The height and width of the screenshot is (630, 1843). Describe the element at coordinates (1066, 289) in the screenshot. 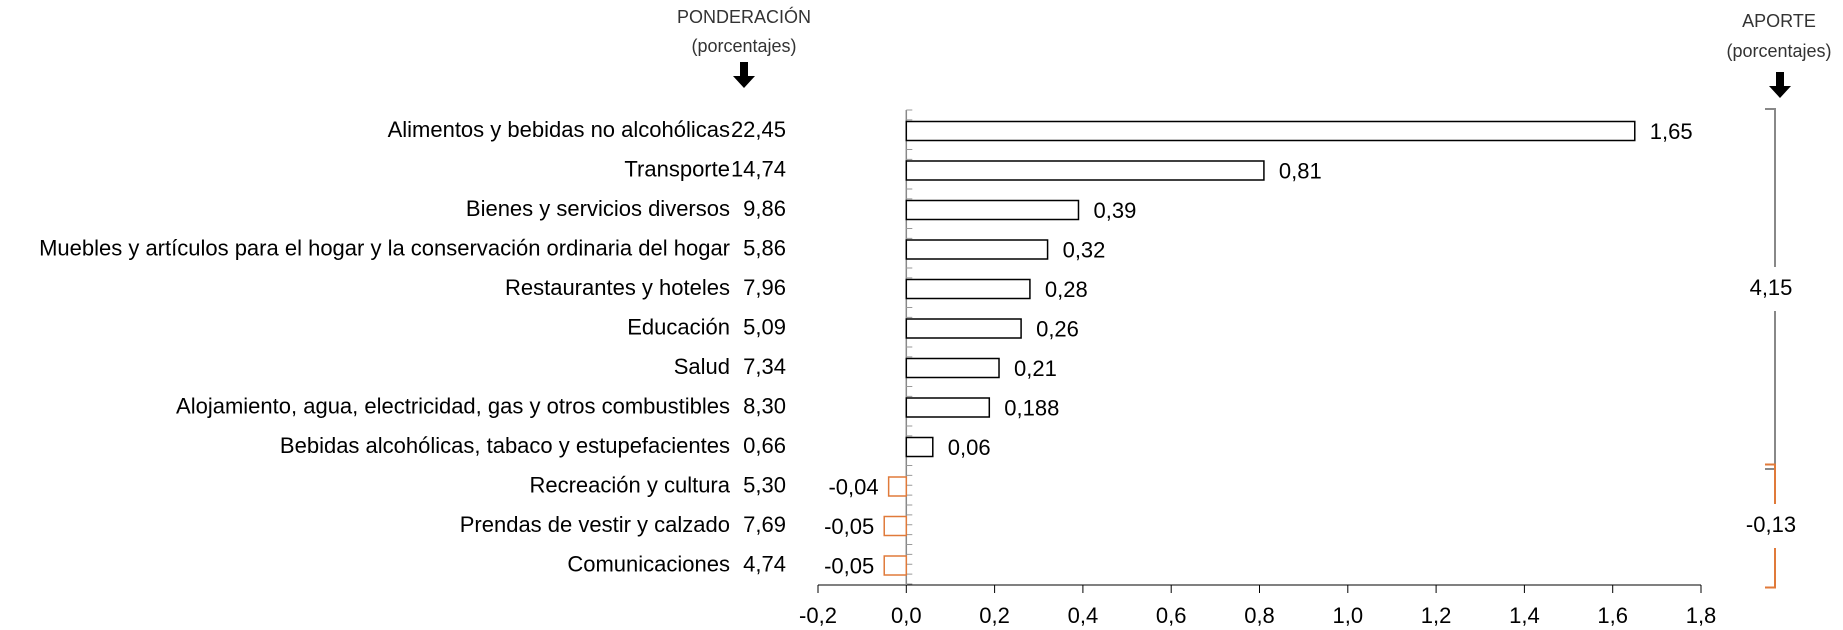

I see `value-label: 0,28` at that location.